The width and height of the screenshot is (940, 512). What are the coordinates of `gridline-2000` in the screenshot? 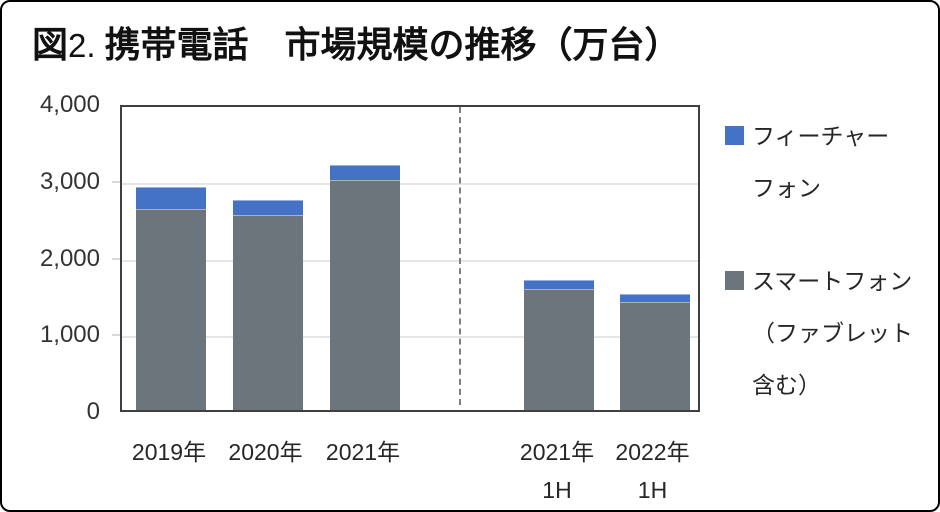 It's located at (410, 260).